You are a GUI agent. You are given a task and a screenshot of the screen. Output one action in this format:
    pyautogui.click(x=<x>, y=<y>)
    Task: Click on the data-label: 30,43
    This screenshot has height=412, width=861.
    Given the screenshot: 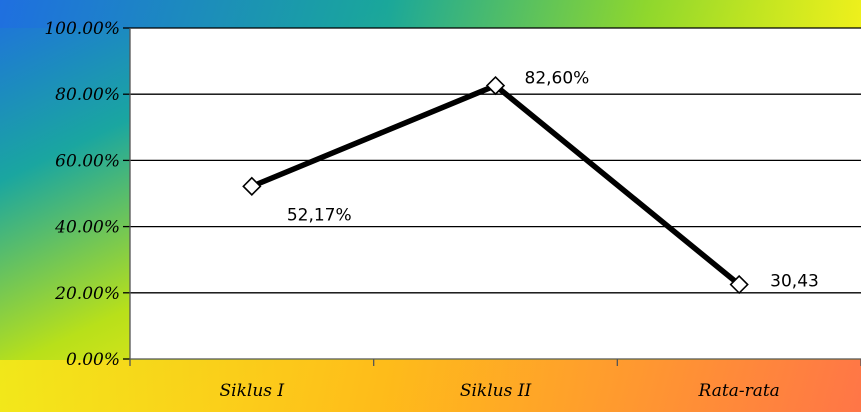 What is the action you would take?
    pyautogui.click(x=794, y=282)
    